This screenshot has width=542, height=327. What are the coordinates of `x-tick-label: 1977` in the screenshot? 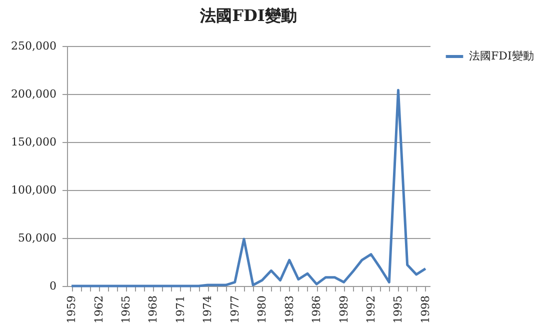 It's located at (235, 310).